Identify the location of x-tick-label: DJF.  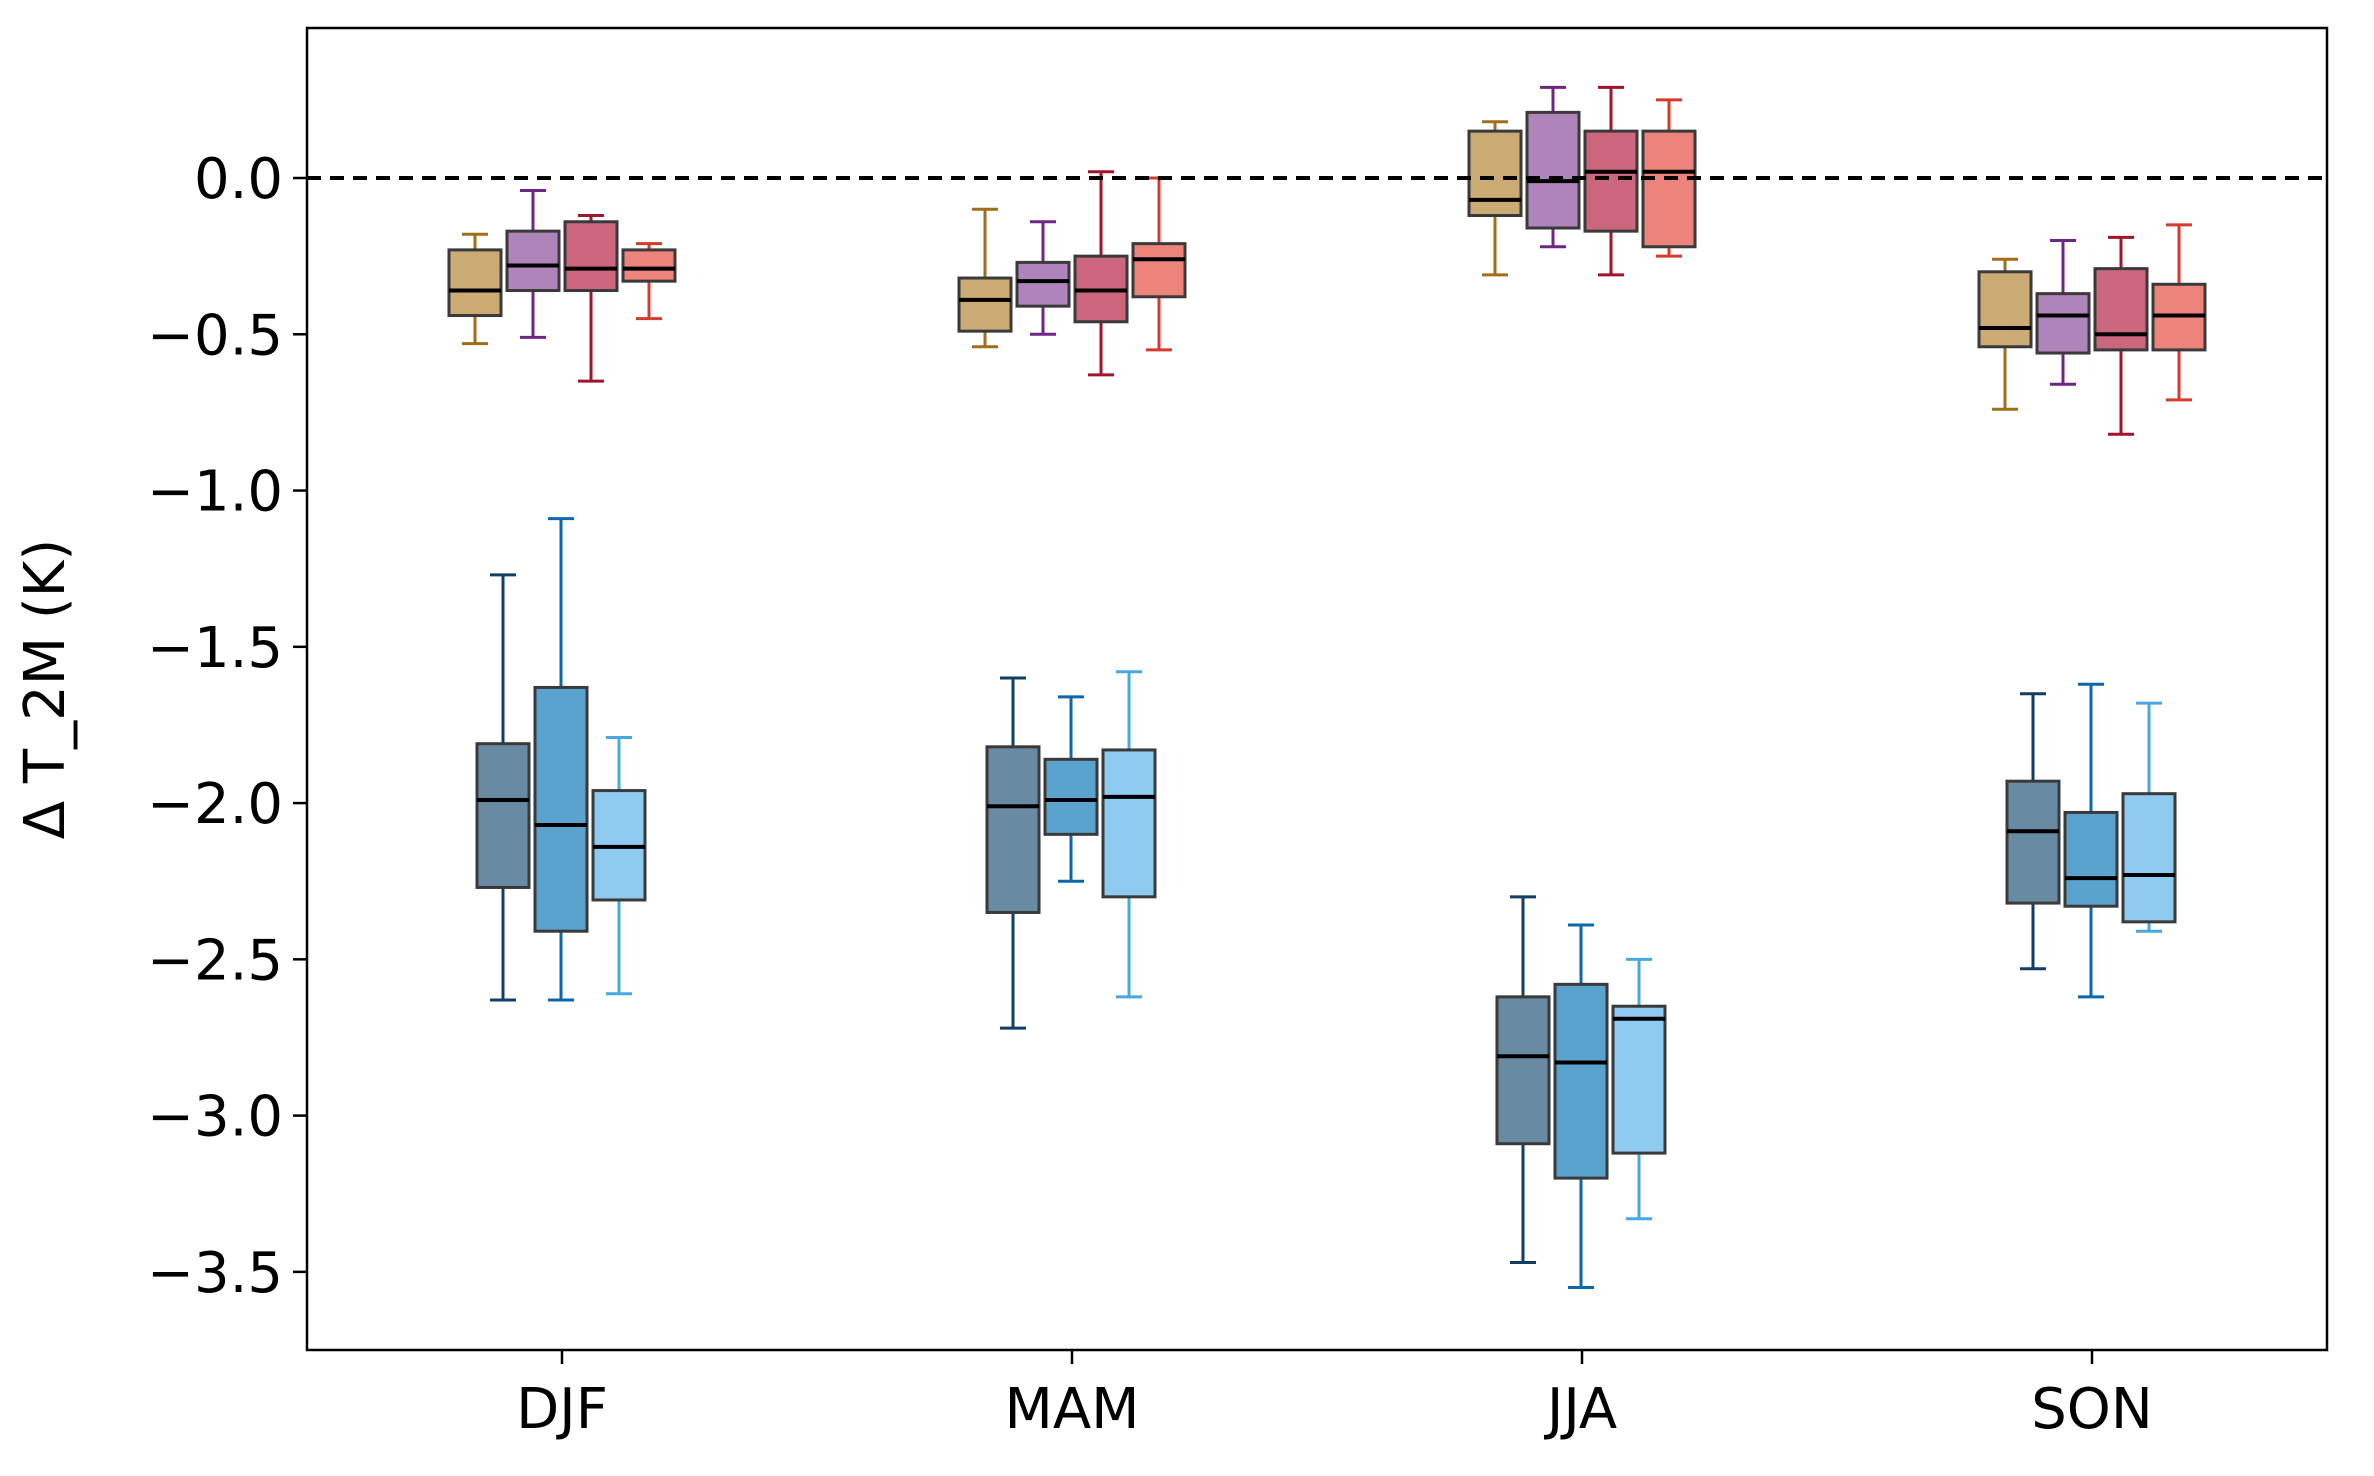
(562, 1409).